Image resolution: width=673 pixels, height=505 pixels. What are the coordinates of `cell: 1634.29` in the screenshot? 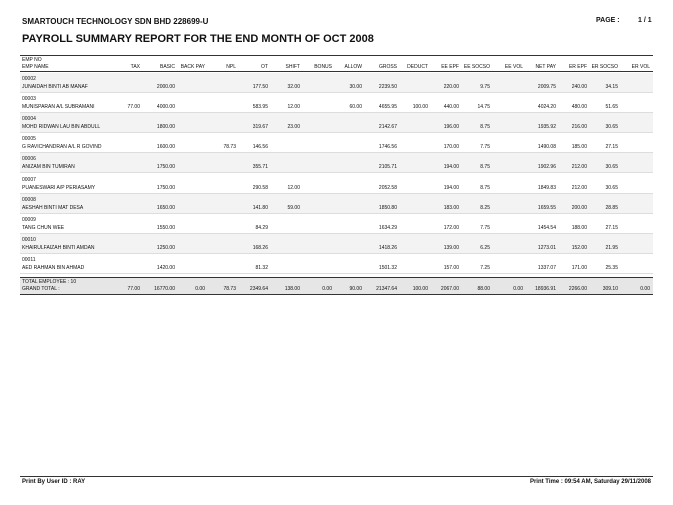 It's located at (387, 227).